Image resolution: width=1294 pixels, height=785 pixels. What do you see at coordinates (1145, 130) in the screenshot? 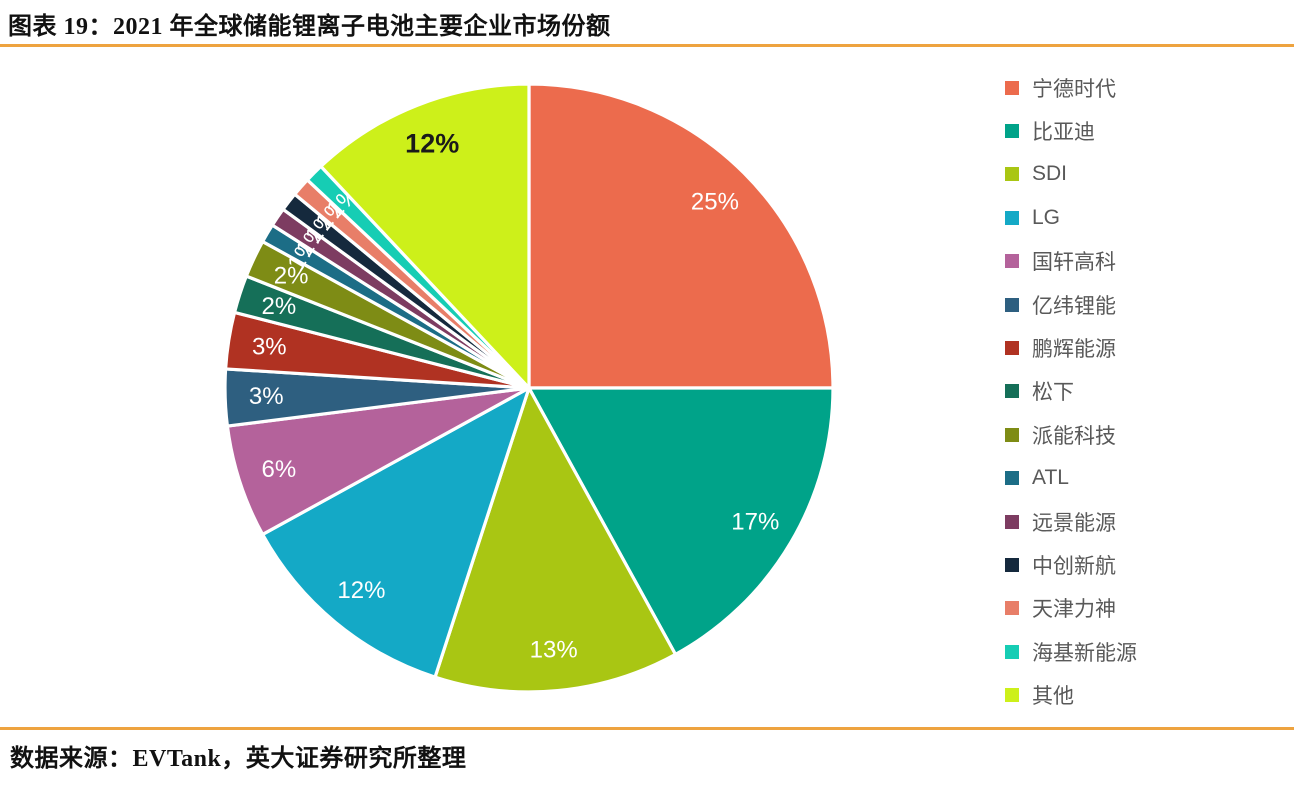
I see `legend-item: 比亚迪` at bounding box center [1145, 130].